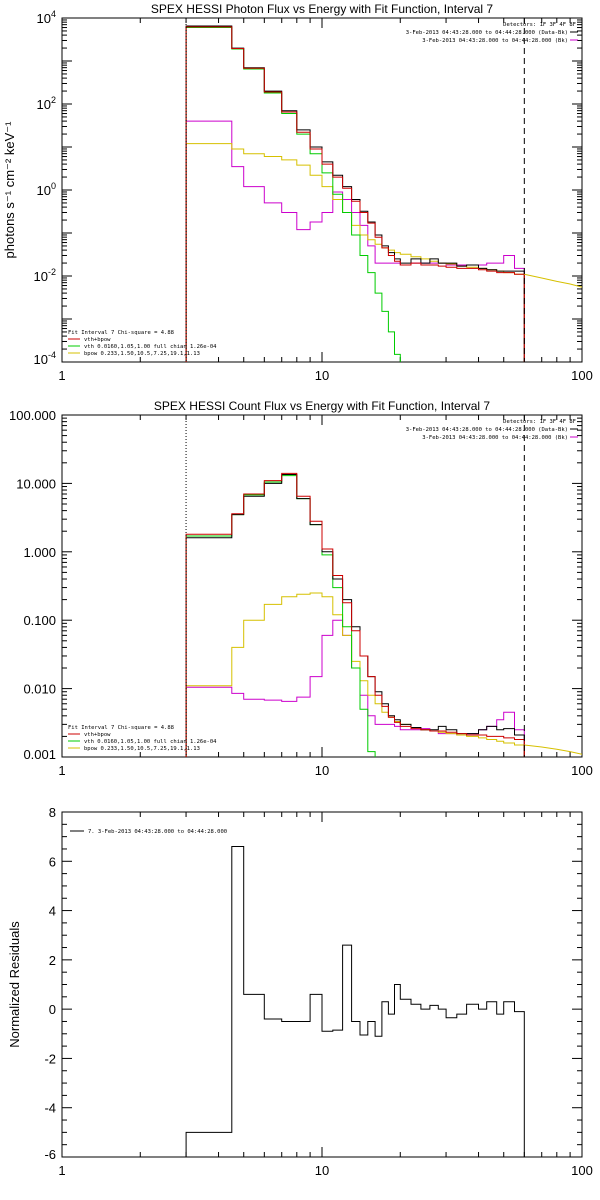  What do you see at coordinates (50, 1108) in the screenshot?
I see `y-tick-label: -4` at bounding box center [50, 1108].